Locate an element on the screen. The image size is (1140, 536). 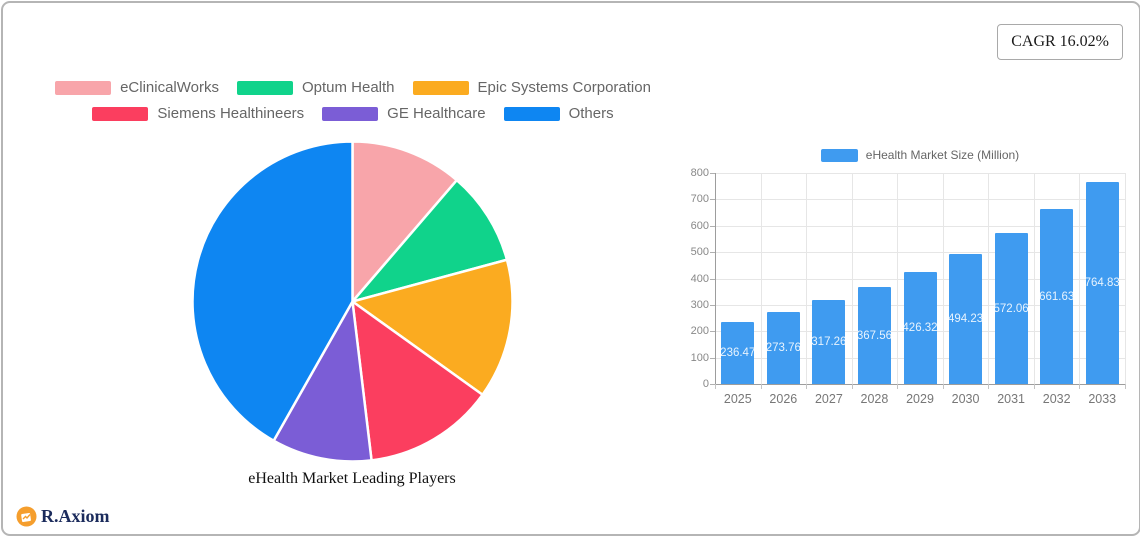
x-axis-tick-label: 2032 is located at coordinates (1056, 399).